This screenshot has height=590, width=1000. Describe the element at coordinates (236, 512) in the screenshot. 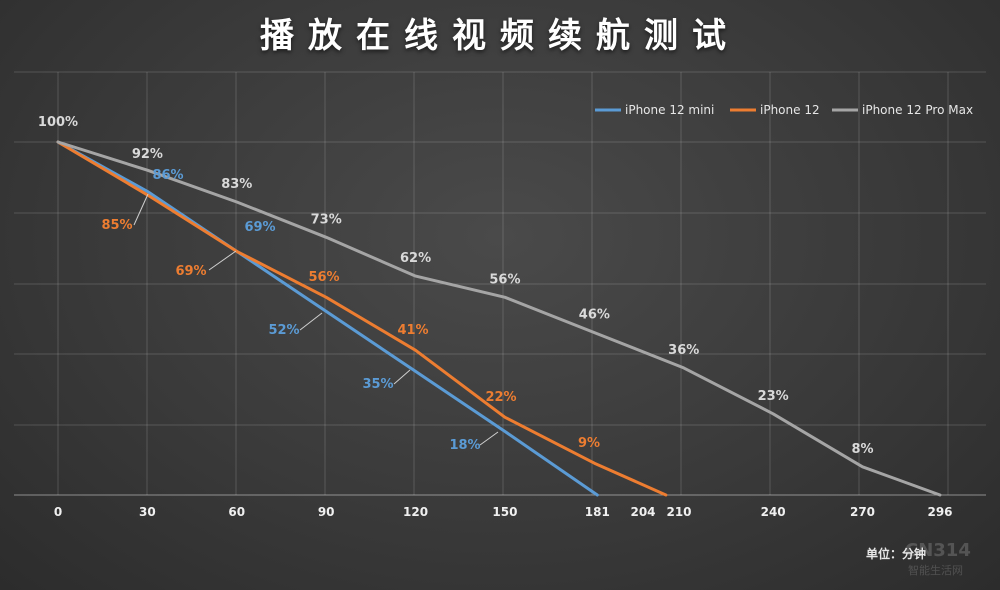

I see `x-tick-label: 60` at that location.